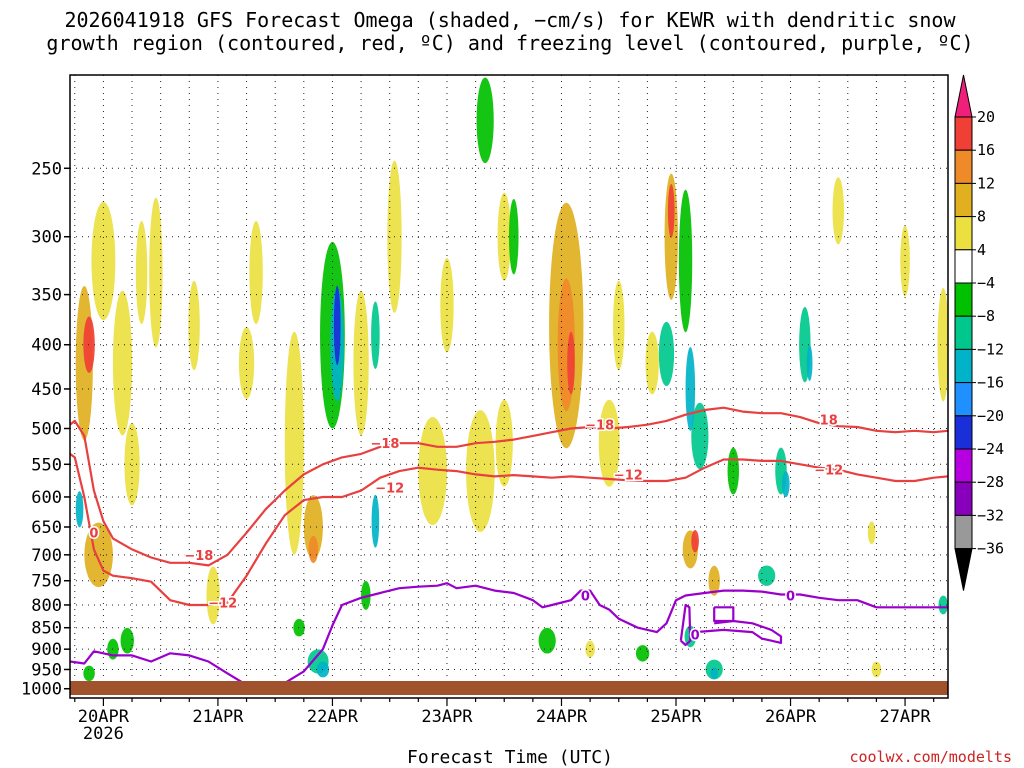 This screenshot has height=768, width=1024. What do you see at coordinates (990, 416) in the screenshot?
I see `colorbar-label-9: −20` at bounding box center [990, 416].